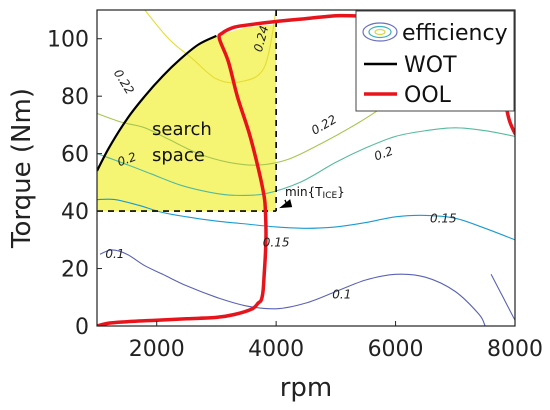  Describe the element at coordinates (182, 129) in the screenshot. I see `search-space-label-line1: search` at that location.